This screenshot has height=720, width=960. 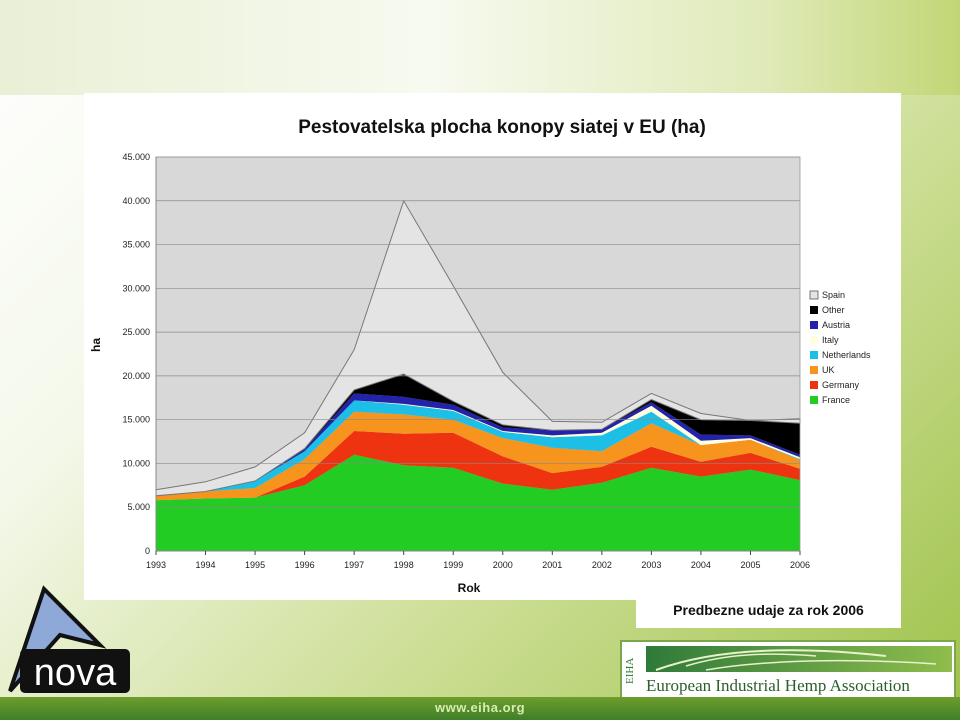 I want to click on x-tick-label: 1996, so click(x=305, y=565).